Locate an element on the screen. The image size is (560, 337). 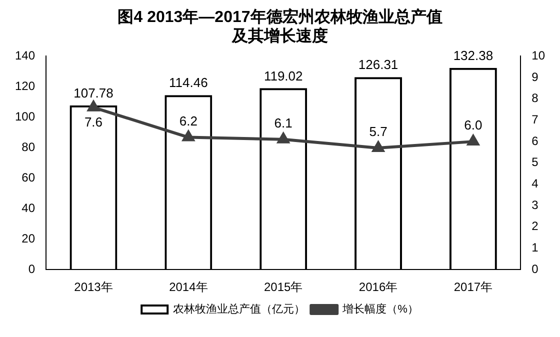
y2-tick-label: 9 is located at coordinates (535, 77).